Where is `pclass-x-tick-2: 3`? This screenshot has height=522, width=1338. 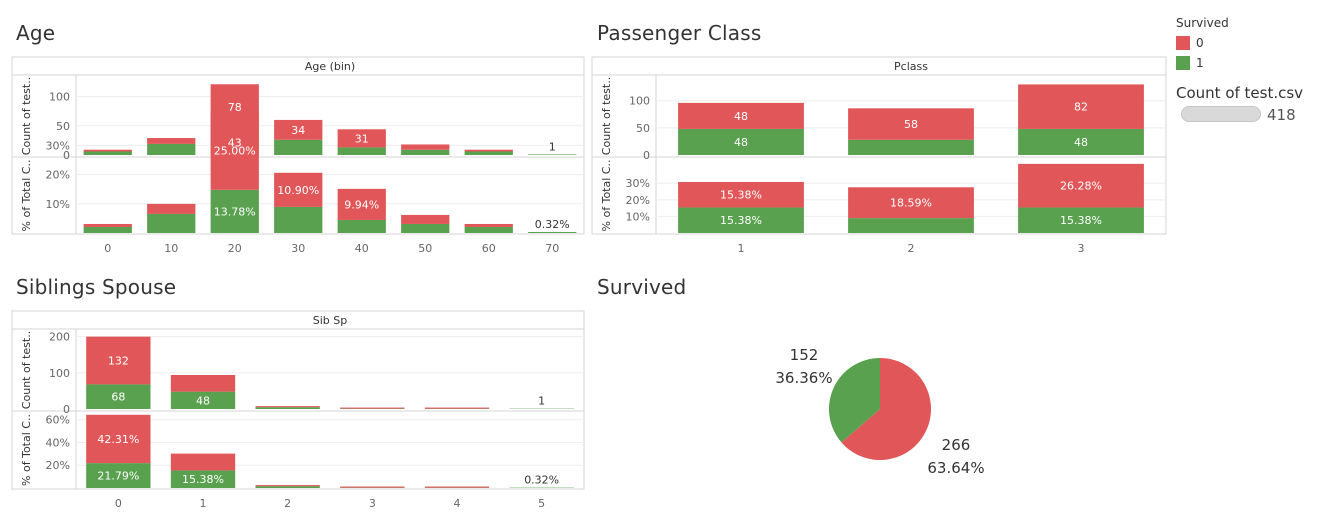
pclass-x-tick-2: 3 is located at coordinates (1081, 248).